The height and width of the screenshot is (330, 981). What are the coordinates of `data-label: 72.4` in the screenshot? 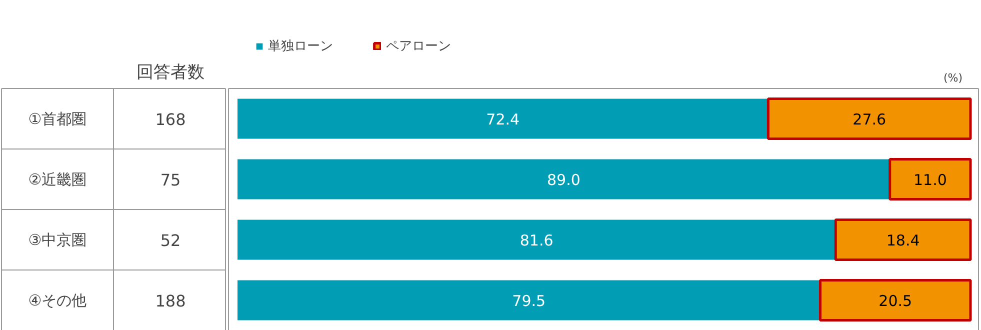 It's located at (503, 119).